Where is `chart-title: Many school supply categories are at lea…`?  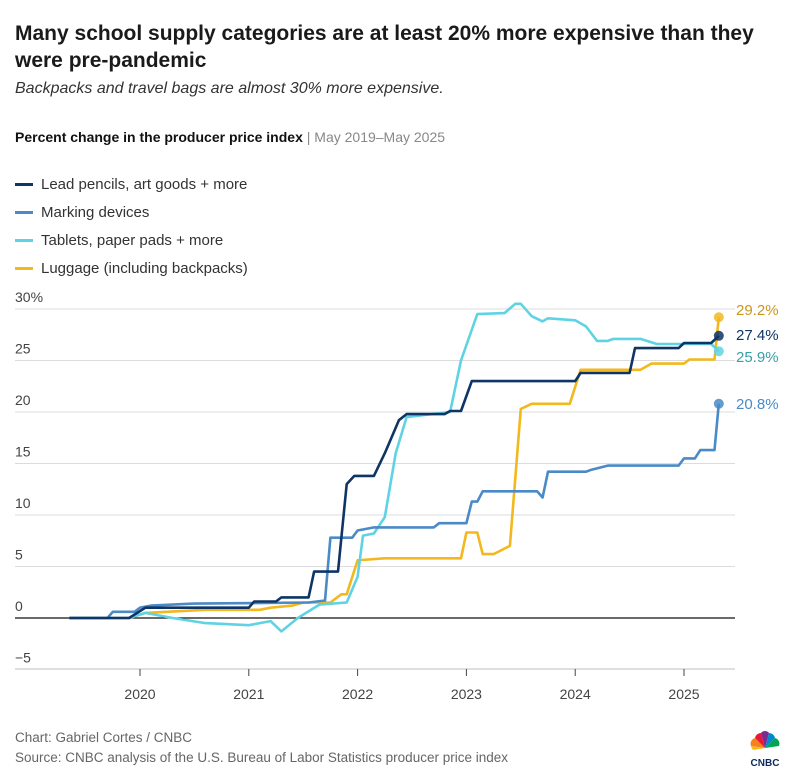
chart-title: Many school supply categories are at lea… is located at coordinates (384, 47).